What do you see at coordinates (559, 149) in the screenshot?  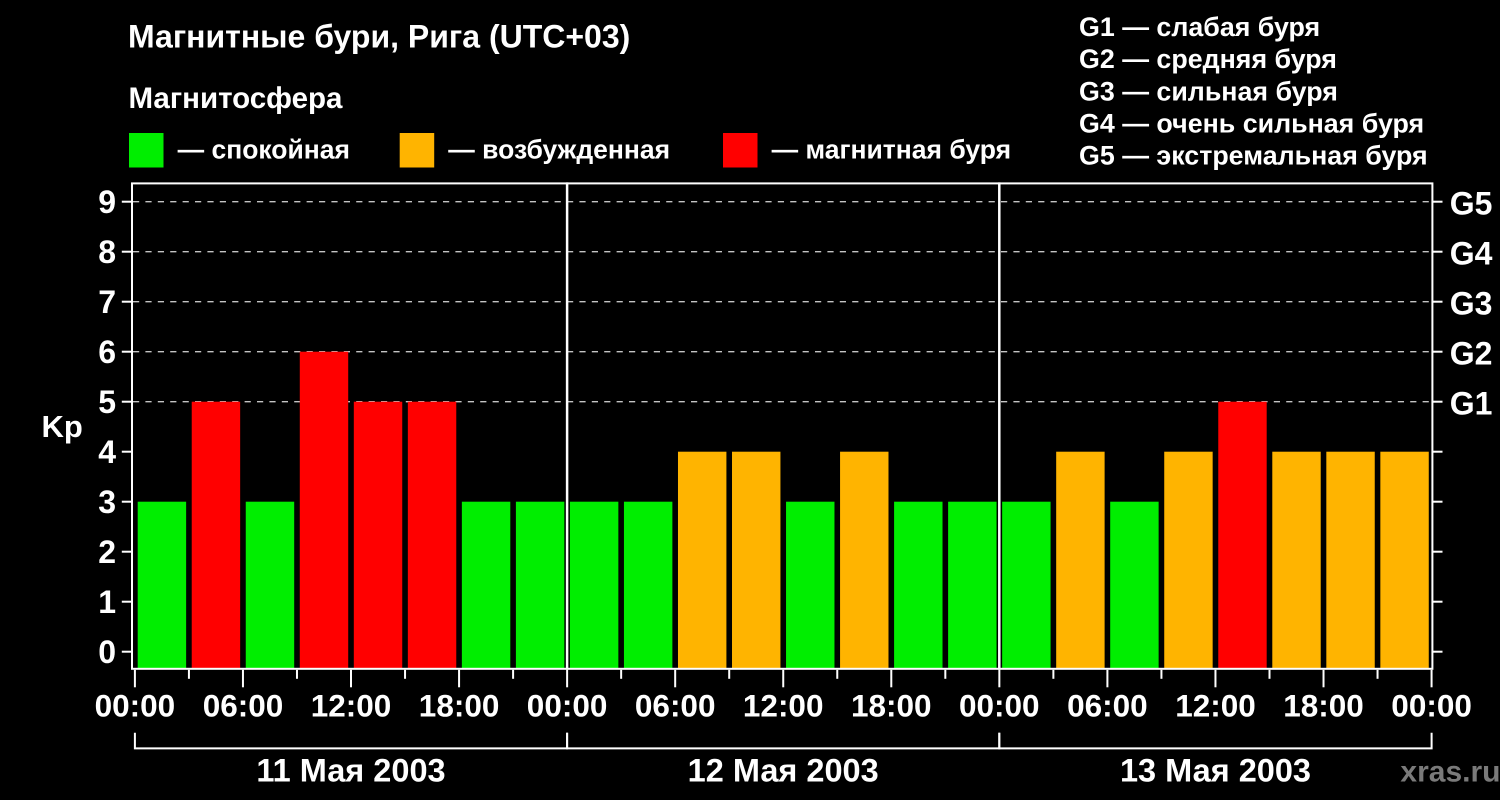 I see `svg-text: — возбужденная` at bounding box center [559, 149].